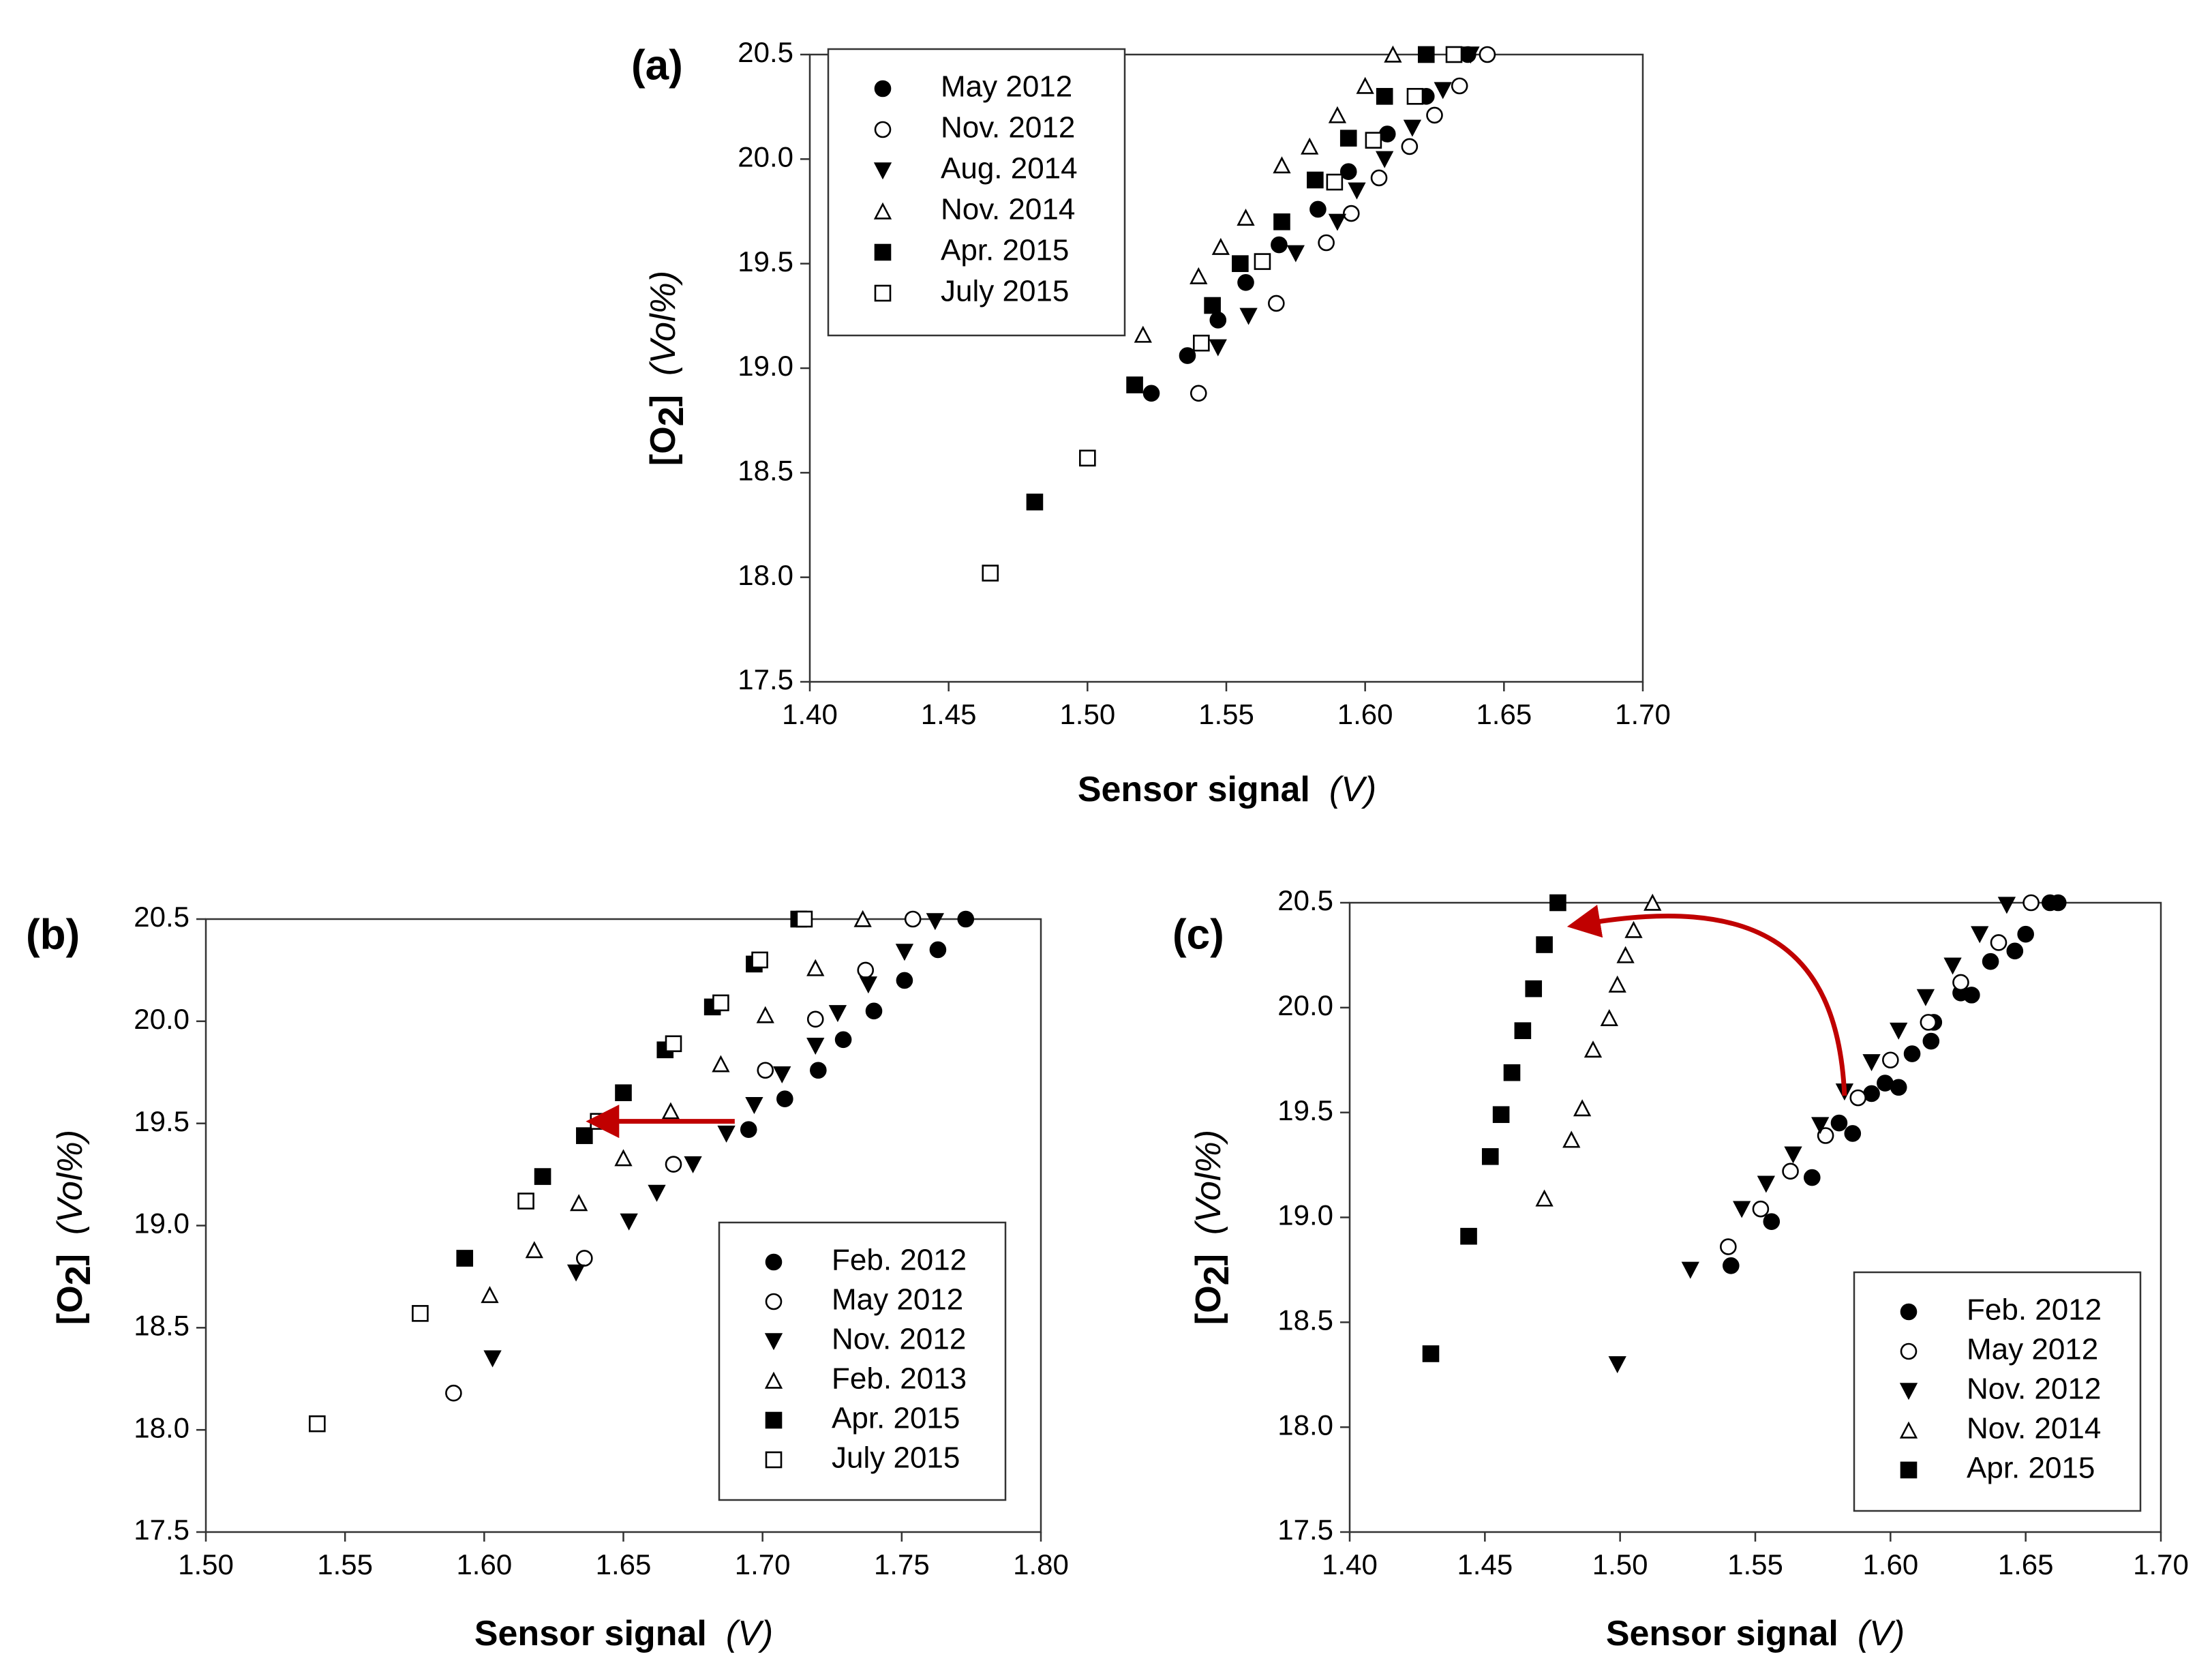  I want to click on x-axis-title: Sensor signal (V), so click(623, 1633).